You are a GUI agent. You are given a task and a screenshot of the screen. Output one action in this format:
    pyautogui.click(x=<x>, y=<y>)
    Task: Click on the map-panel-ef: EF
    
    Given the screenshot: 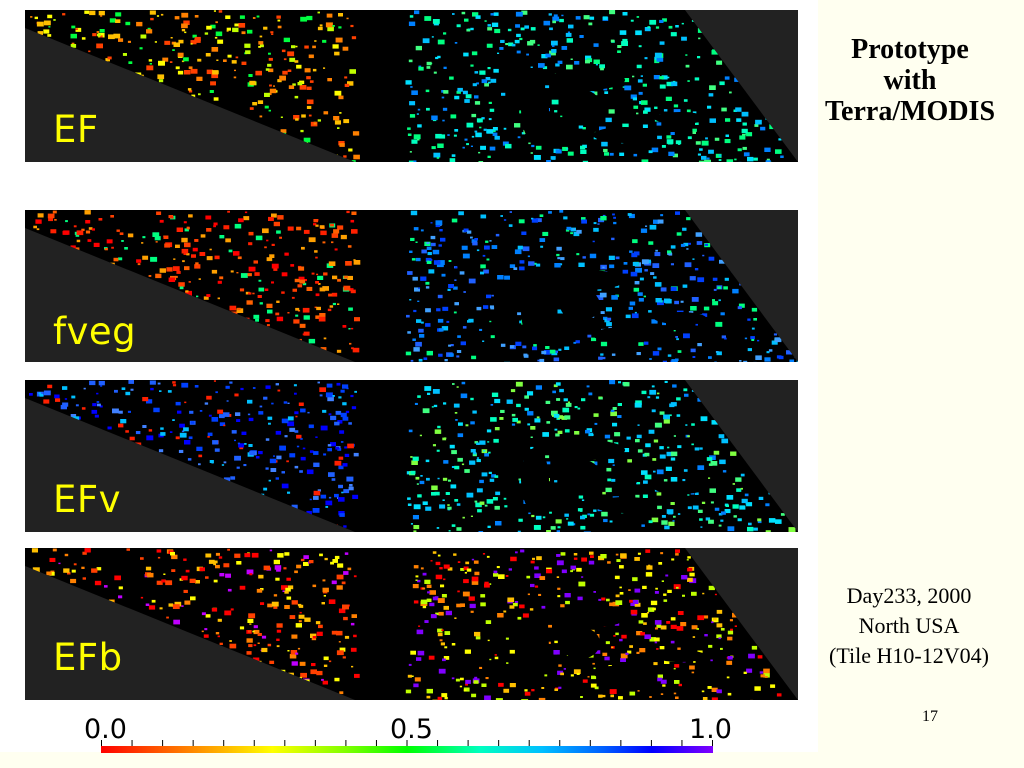 What is the action you would take?
    pyautogui.click(x=411, y=86)
    